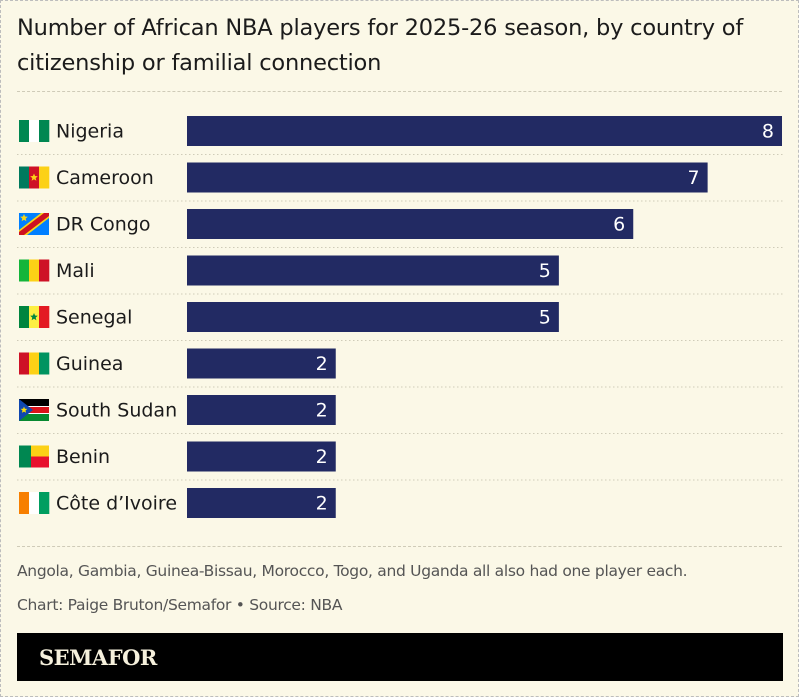  What do you see at coordinates (94, 318) in the screenshot?
I see `category-label: Senegal` at bounding box center [94, 318].